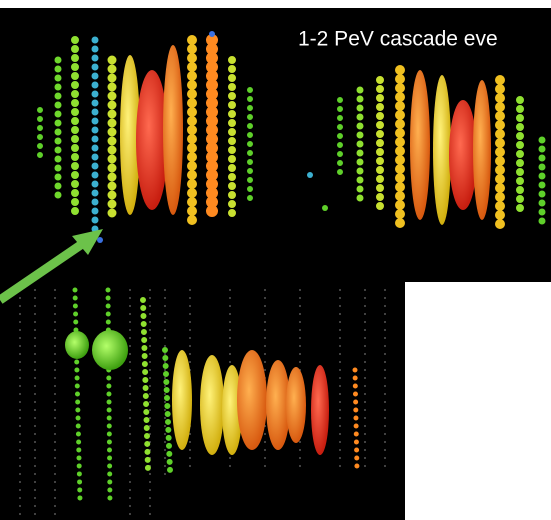 This screenshot has height=520, width=551. I want to click on caption: 1-2 PeV cascade eve, so click(398, 39).